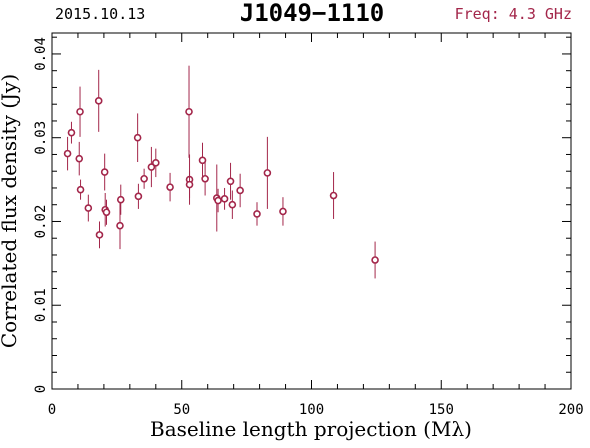 The width and height of the screenshot is (590, 448). Describe the element at coordinates (41, 389) in the screenshot. I see `y-tick-label: 0` at that location.